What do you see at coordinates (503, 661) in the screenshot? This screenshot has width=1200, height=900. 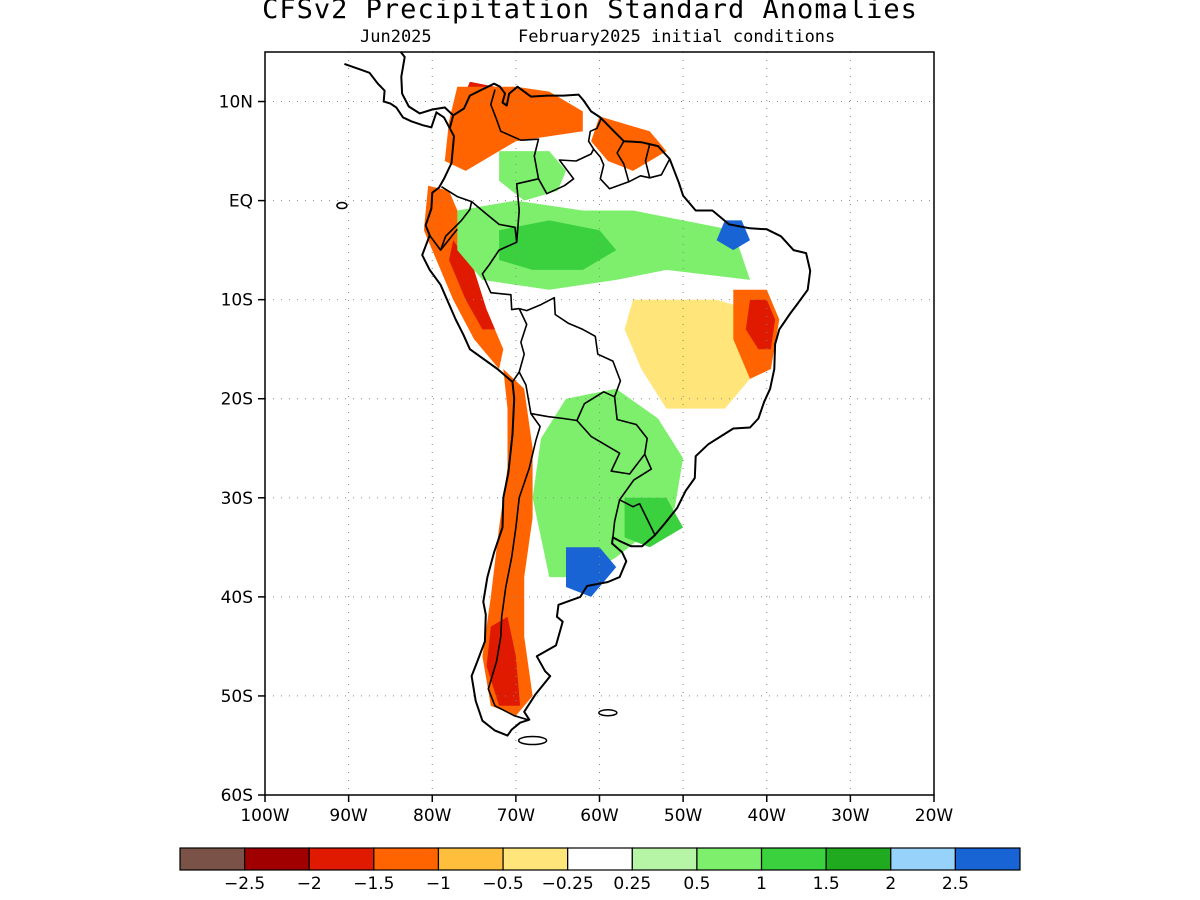 I see `anomaly-patagonia-red` at bounding box center [503, 661].